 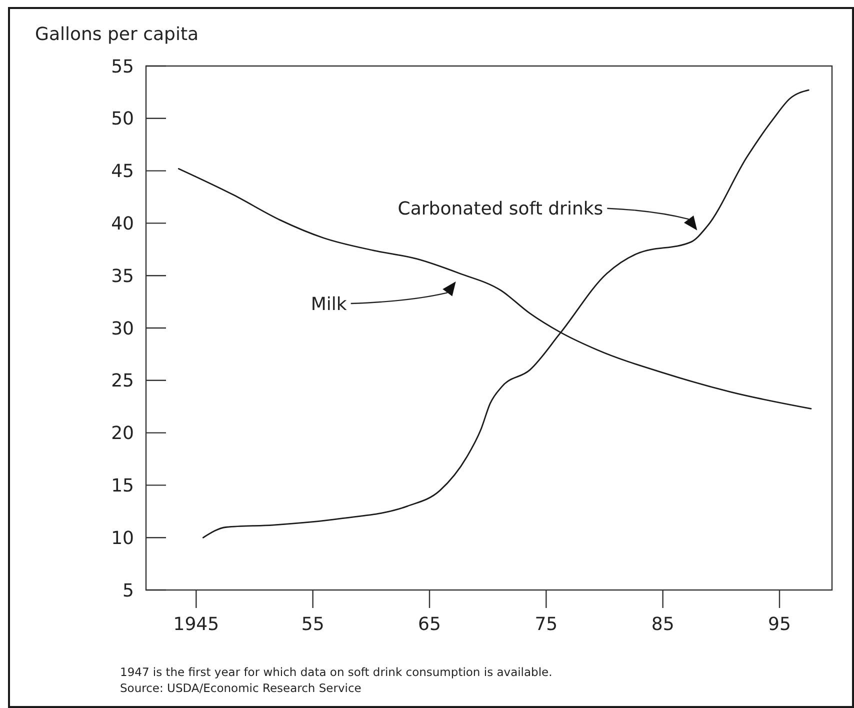 What do you see at coordinates (122, 486) in the screenshot?
I see `y-tick-label: 15` at bounding box center [122, 486].